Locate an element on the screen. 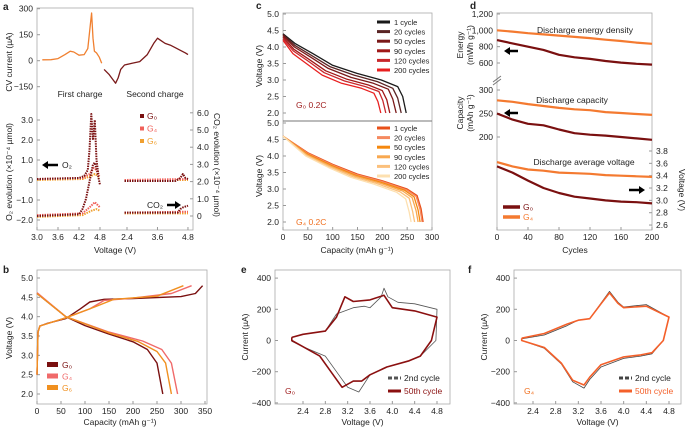  legend-swatch is located at coordinates (52, 376).